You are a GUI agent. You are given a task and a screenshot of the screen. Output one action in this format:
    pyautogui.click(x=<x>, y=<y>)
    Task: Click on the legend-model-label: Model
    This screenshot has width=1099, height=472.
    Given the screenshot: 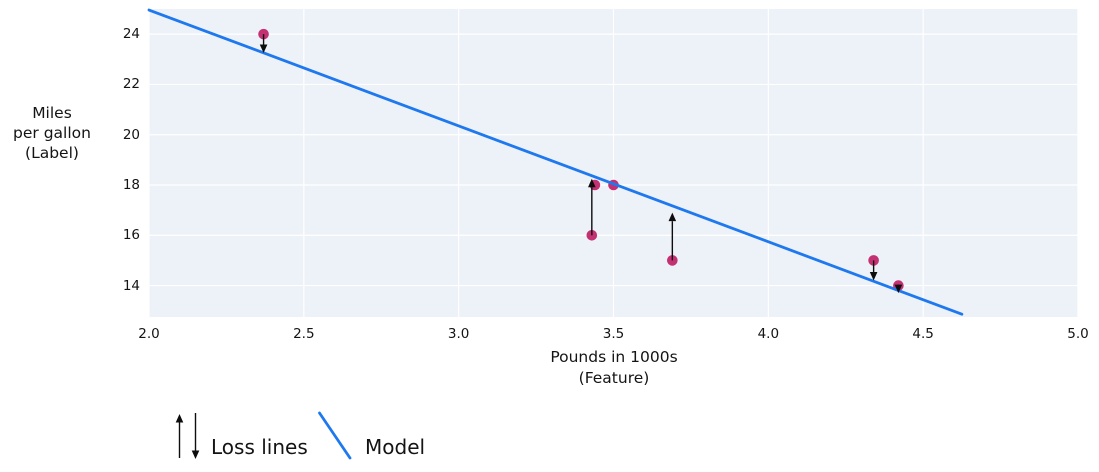 What is the action you would take?
    pyautogui.click(x=395, y=447)
    